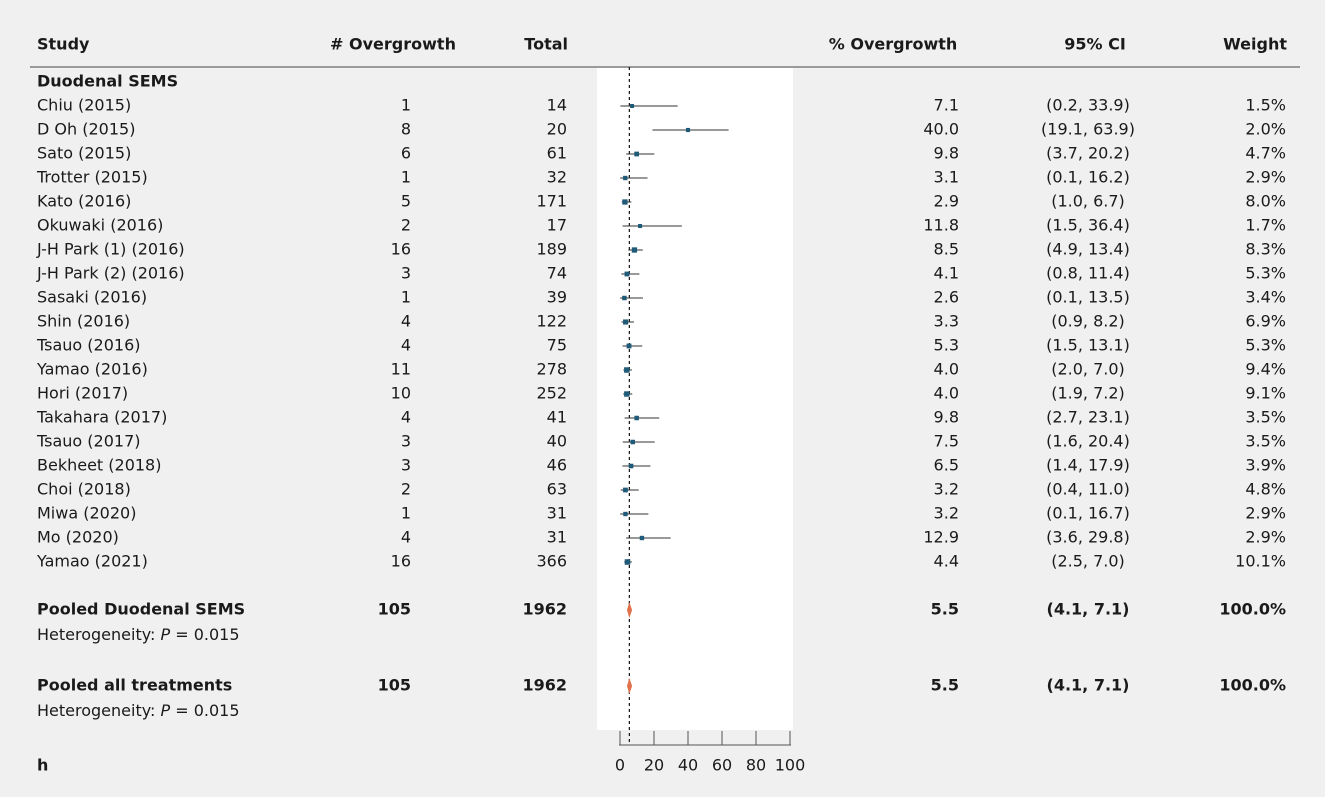 The image size is (1325, 801). I want to click on events: 5, so click(406, 201).